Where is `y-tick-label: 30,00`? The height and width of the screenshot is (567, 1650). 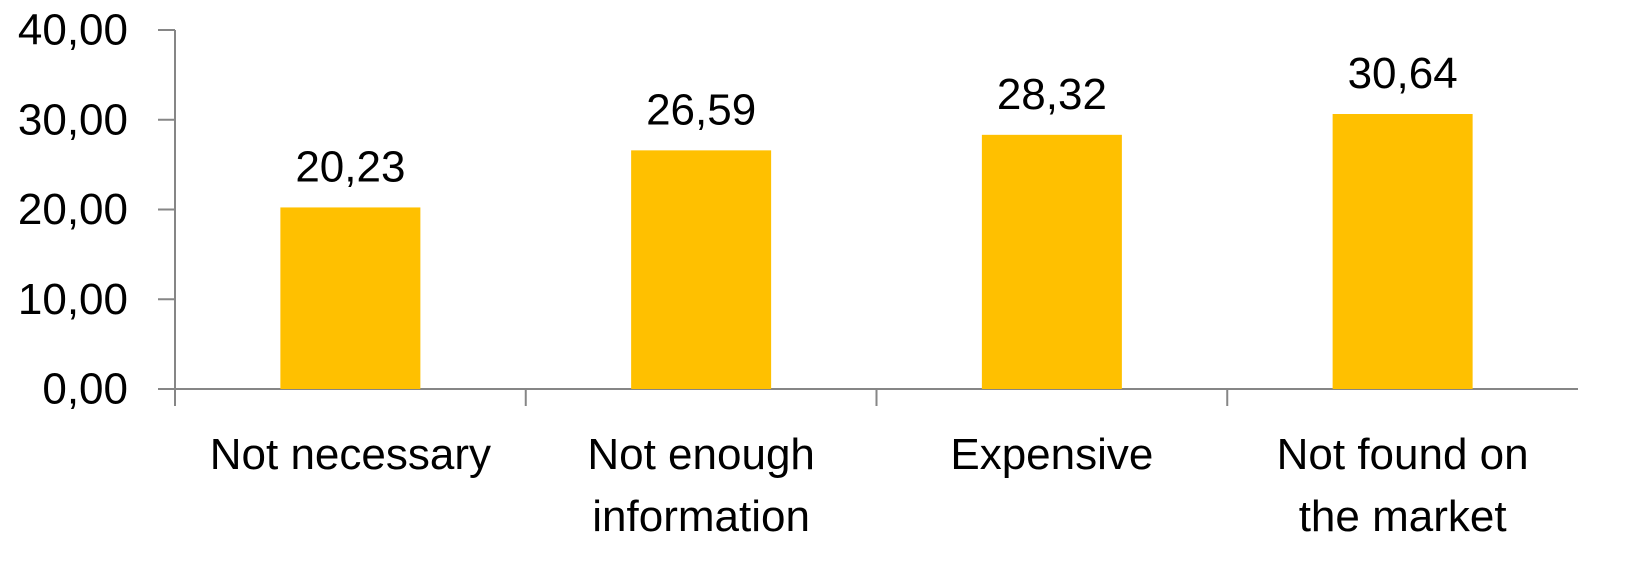 y-tick-label: 30,00 is located at coordinates (73, 119).